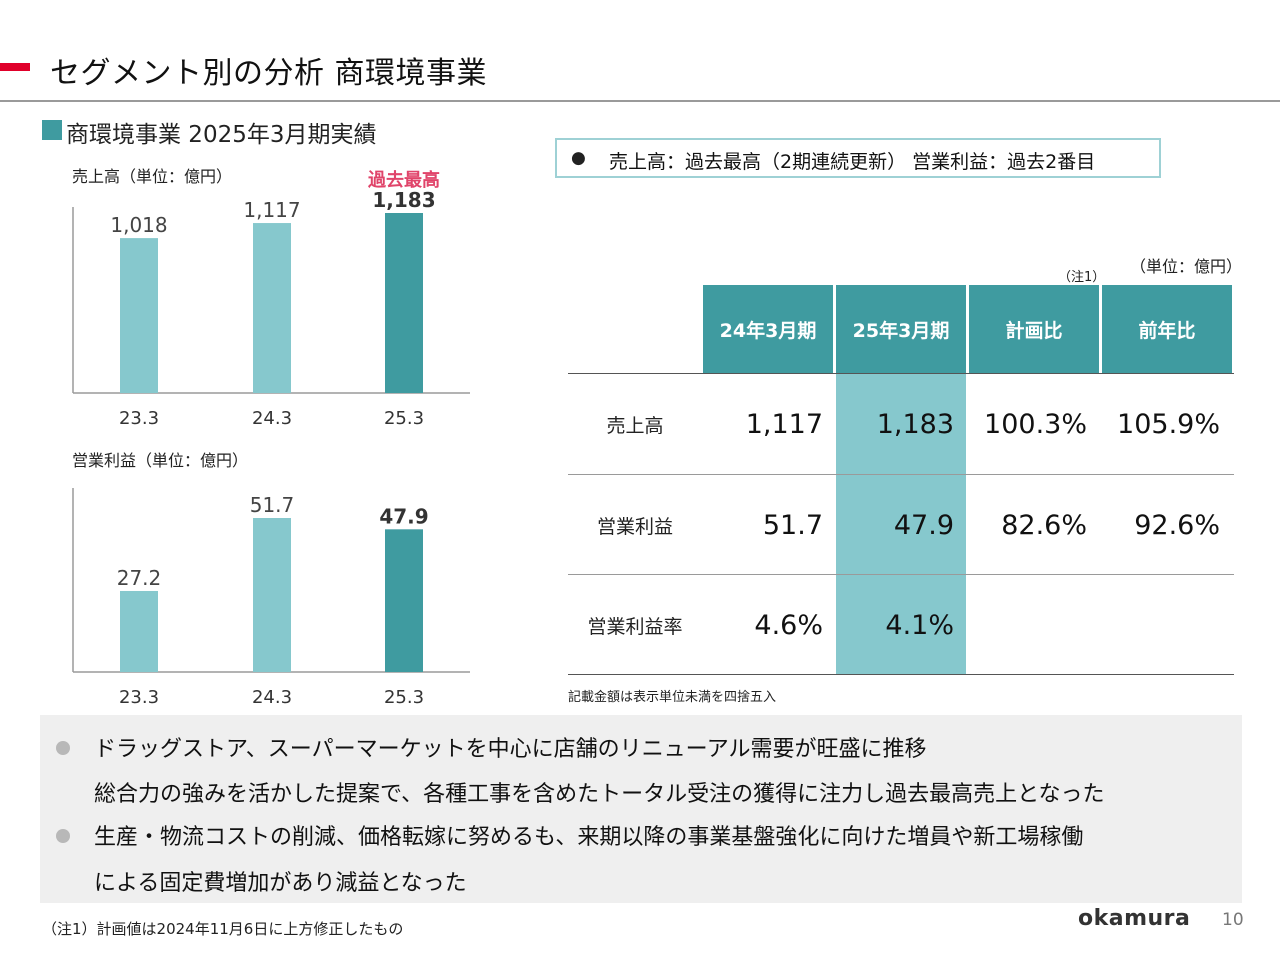 The width and height of the screenshot is (1280, 960). What do you see at coordinates (221, 135) in the screenshot?
I see `section-title: 商環境事業 2025年3月期実績` at bounding box center [221, 135].